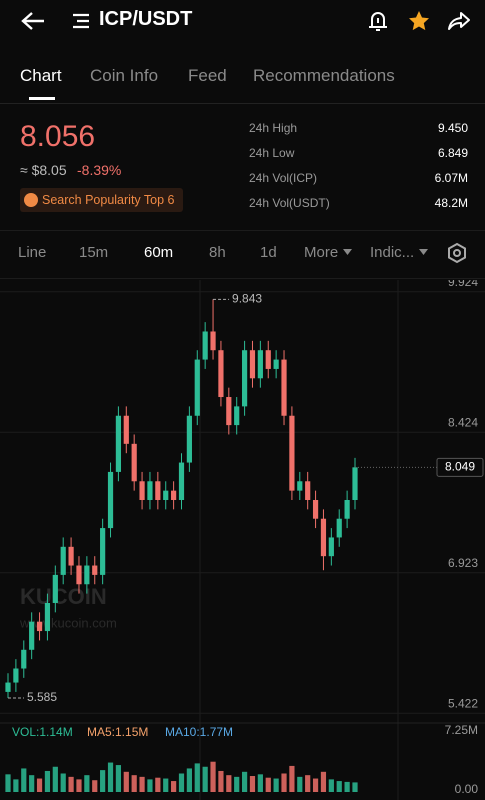 The width and height of the screenshot is (485, 800). Describe the element at coordinates (451, 203) in the screenshot. I see `stat-value: 48.2M` at that location.